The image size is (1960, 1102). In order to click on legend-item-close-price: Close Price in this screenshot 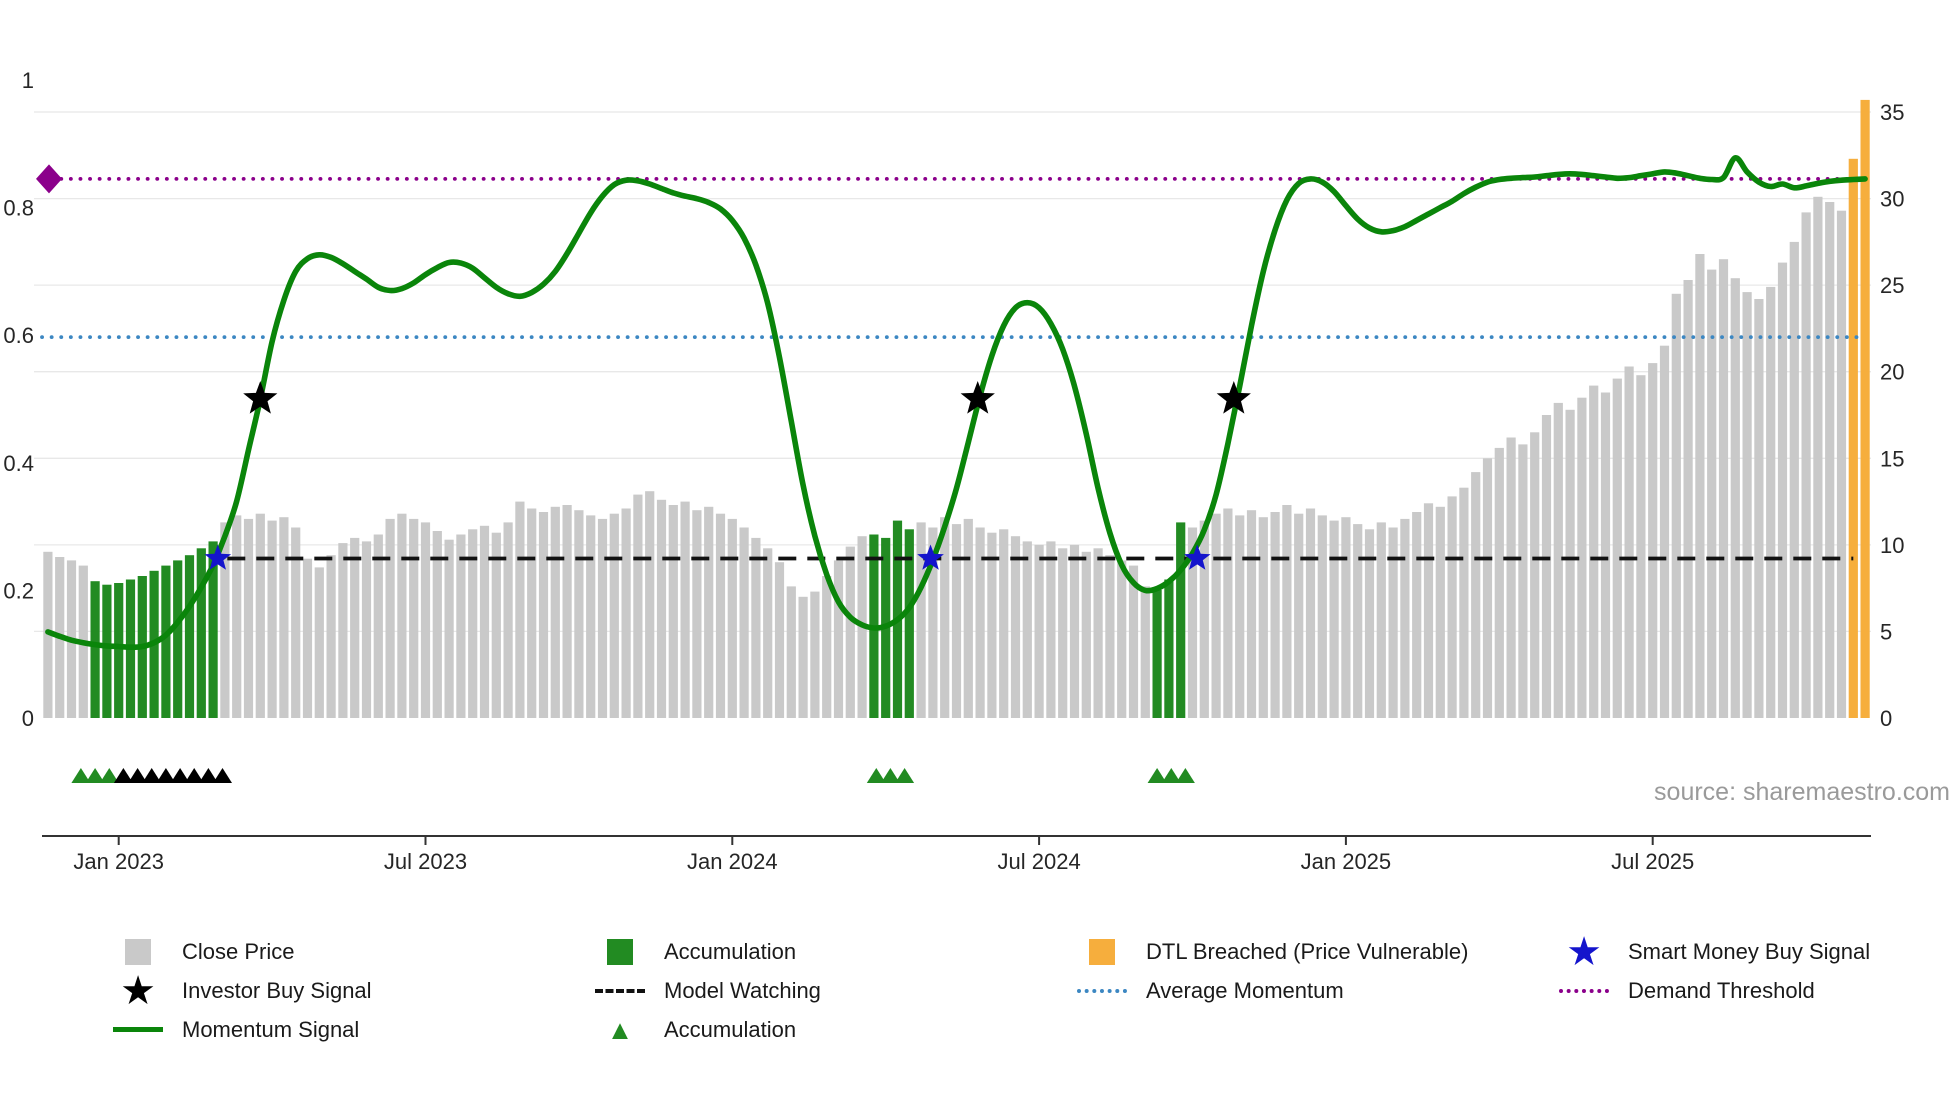, I will do `click(353, 951)`.